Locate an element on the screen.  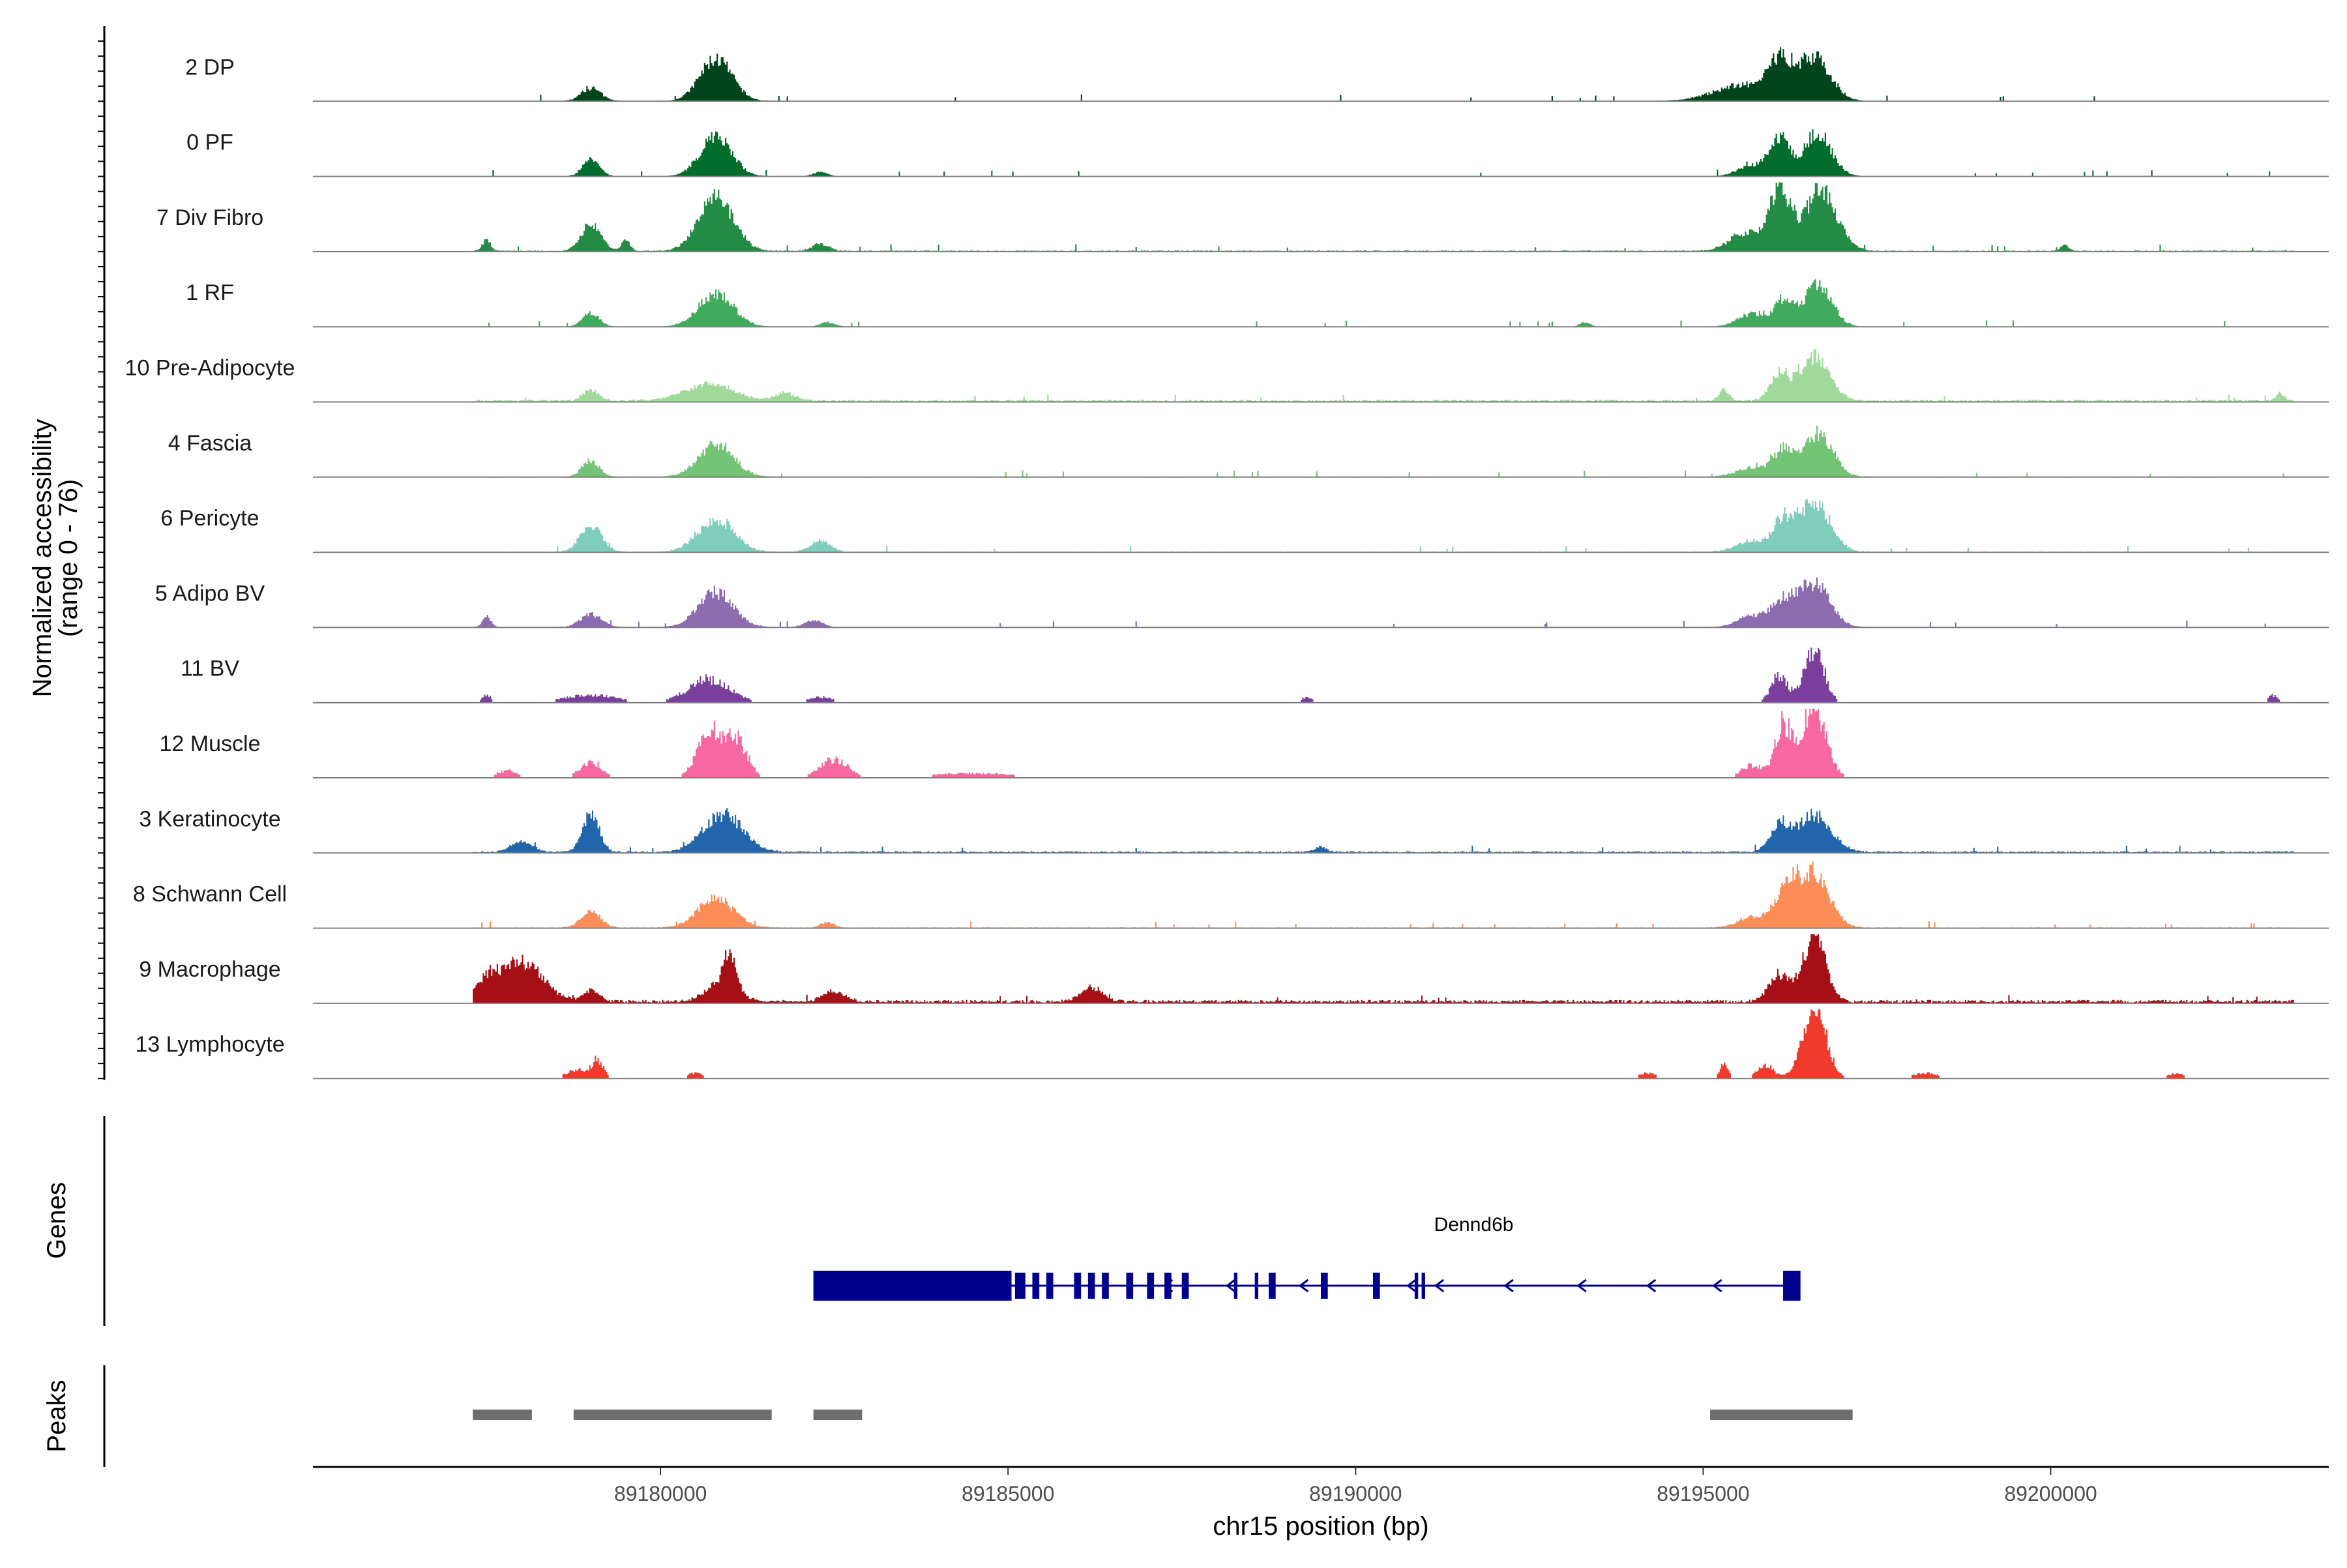
x-tick-label: 89190000 is located at coordinates (1355, 1493).